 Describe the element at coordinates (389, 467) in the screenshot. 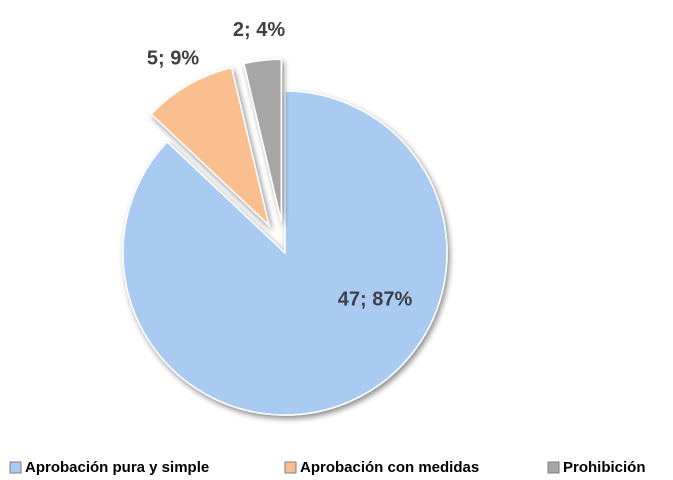

I see `legend-label: Aprobación con medidas` at that location.